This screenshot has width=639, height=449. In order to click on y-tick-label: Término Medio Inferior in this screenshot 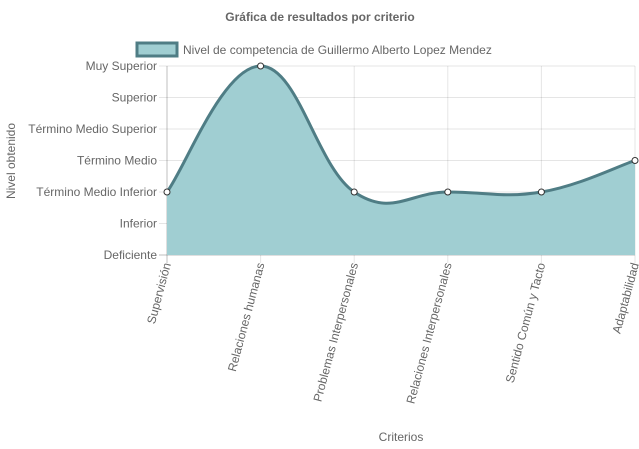, I will do `click(96, 192)`.